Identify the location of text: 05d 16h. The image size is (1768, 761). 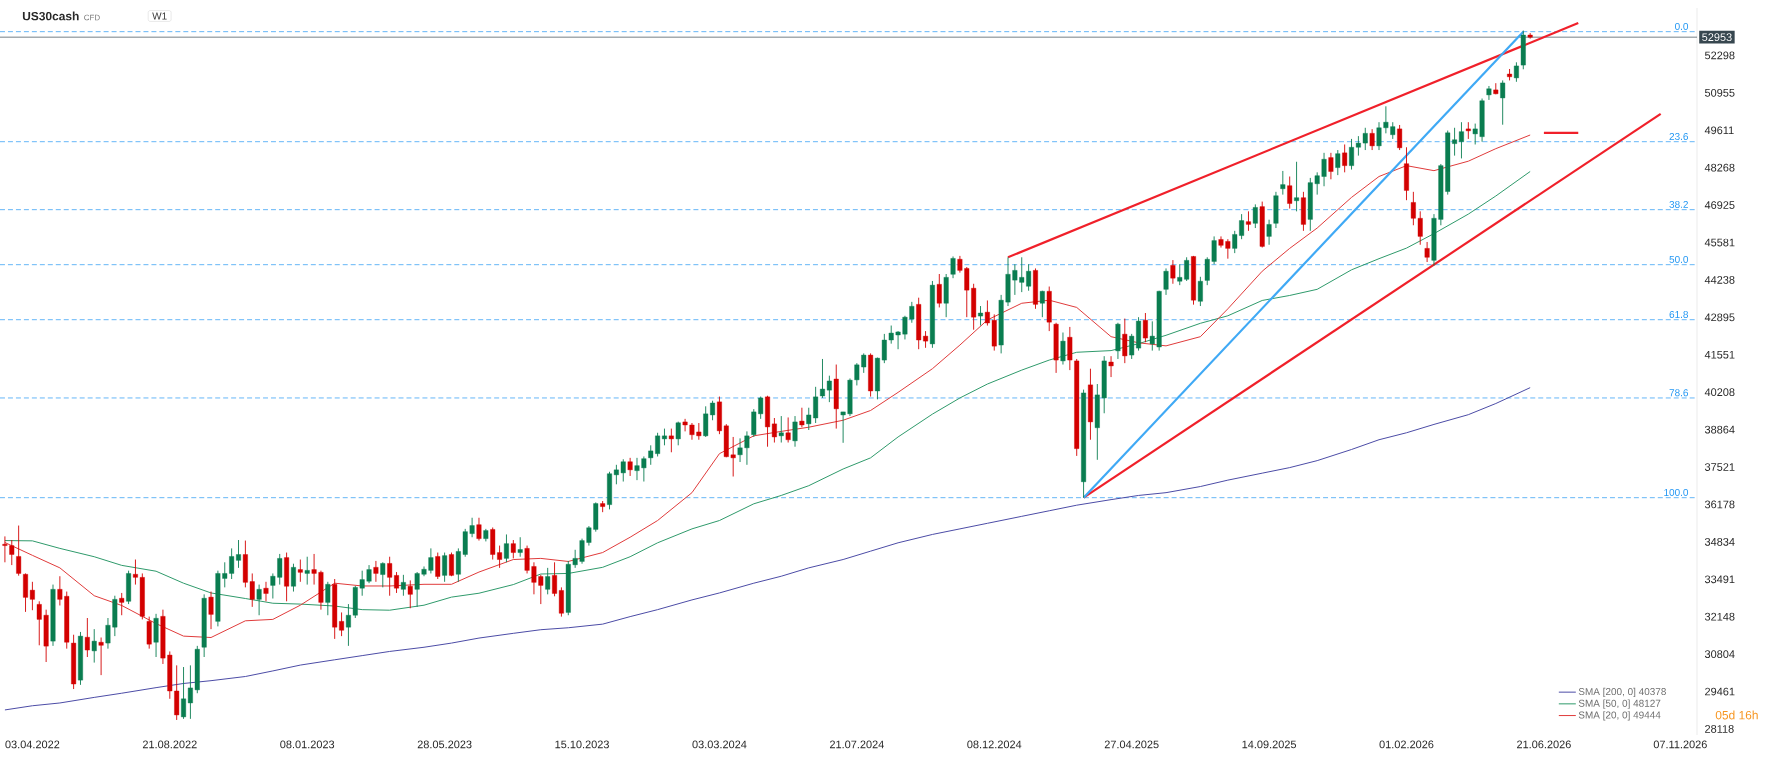
(1736, 715).